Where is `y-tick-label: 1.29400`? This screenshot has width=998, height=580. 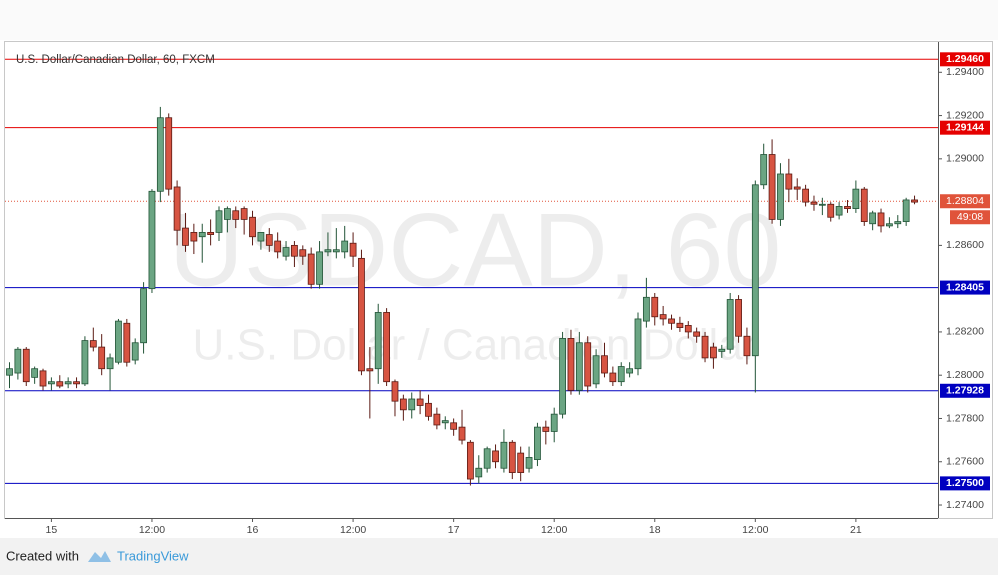
y-tick-label: 1.29400 is located at coordinates (965, 72).